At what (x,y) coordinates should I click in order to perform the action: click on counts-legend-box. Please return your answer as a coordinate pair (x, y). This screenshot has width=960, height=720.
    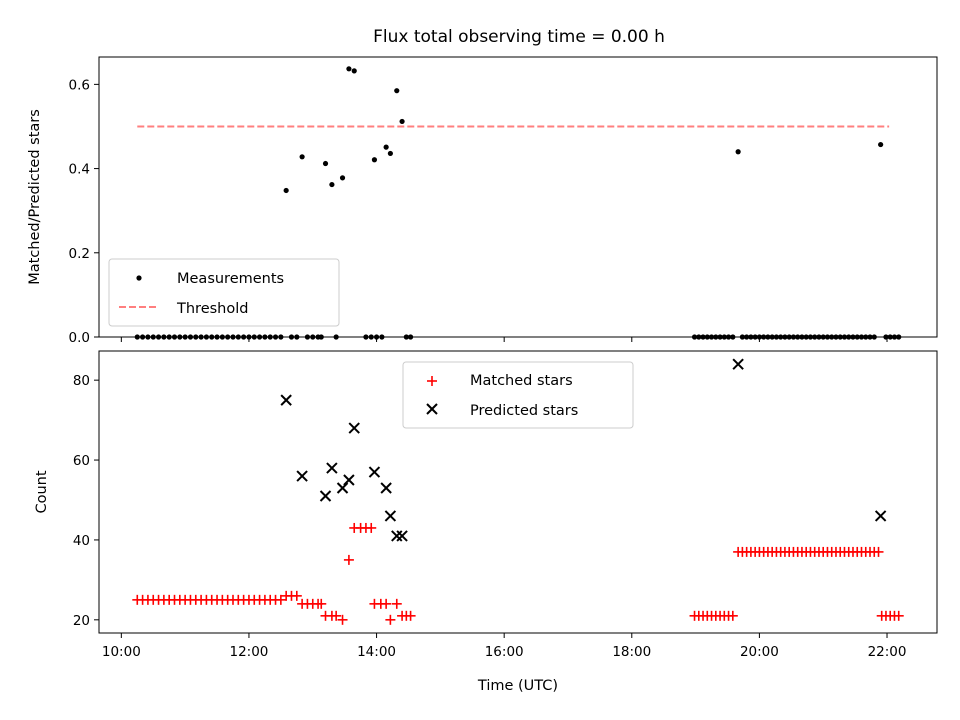
    Looking at the image, I should click on (518, 395).